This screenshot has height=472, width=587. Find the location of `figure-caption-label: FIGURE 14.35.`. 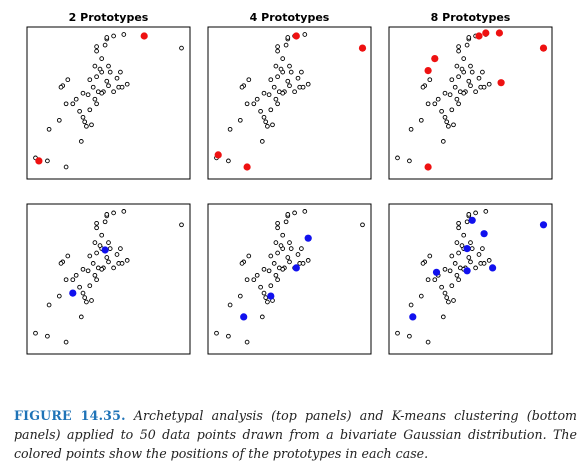

figure-caption-label: FIGURE 14.35. is located at coordinates (70, 415).